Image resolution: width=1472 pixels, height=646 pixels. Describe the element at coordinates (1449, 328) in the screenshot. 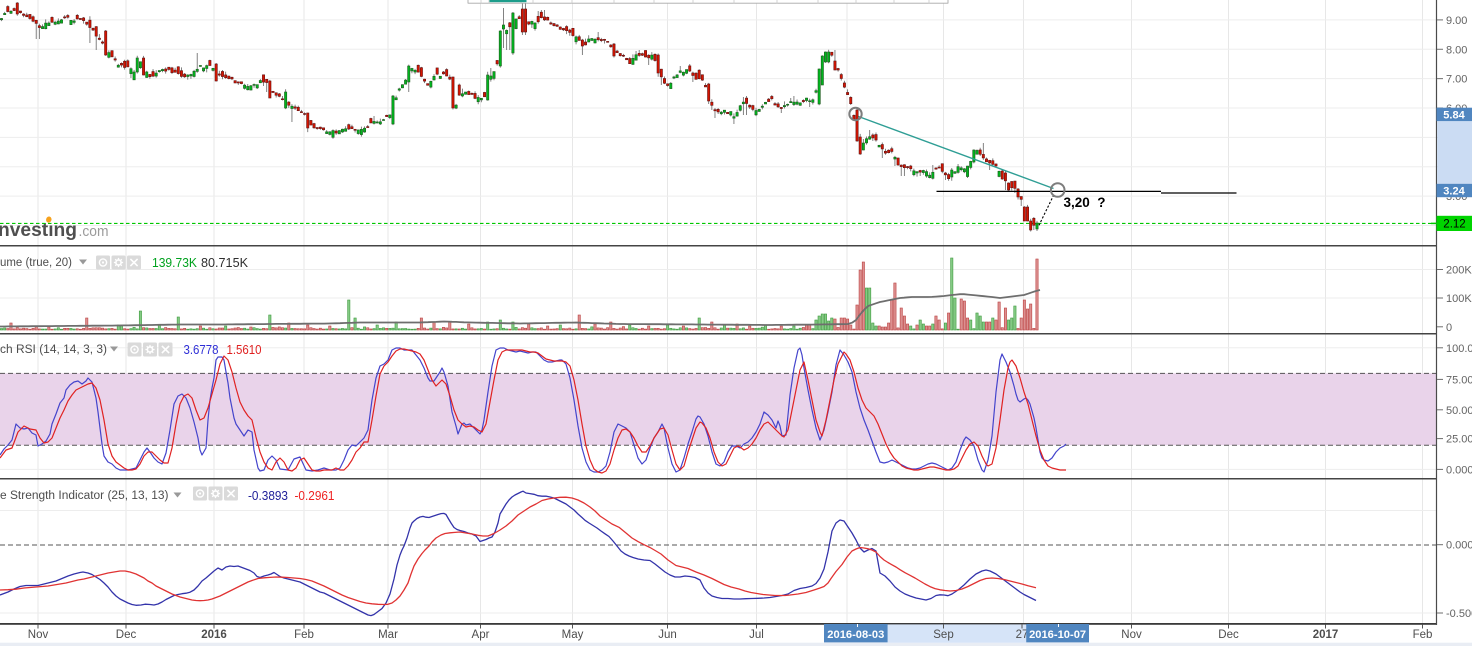

I see `svg-text: 0` at that location.